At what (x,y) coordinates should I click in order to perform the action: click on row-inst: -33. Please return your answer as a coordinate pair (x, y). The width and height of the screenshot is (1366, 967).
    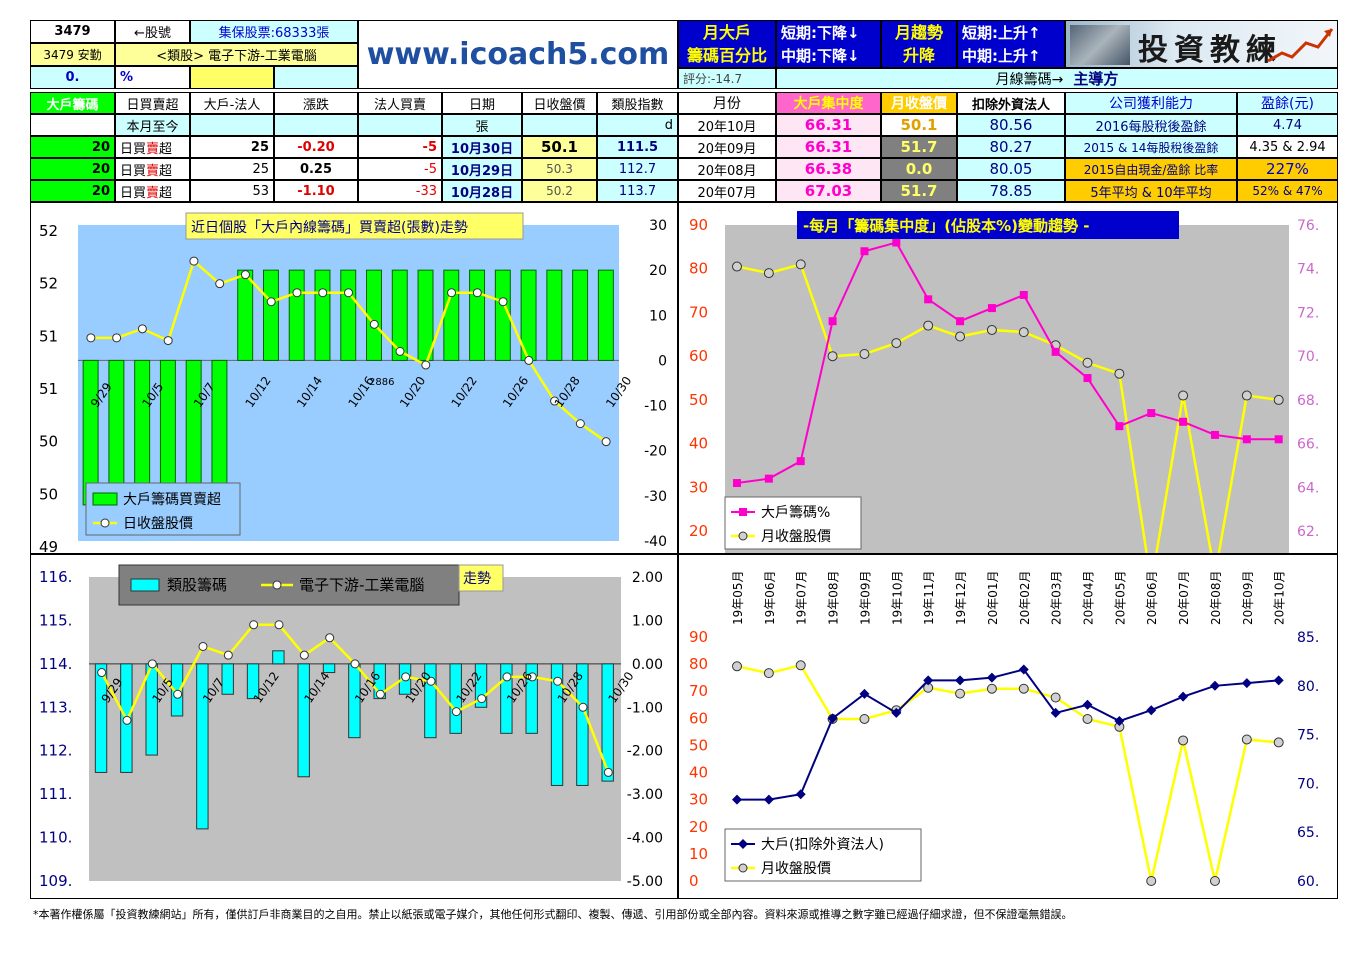
    Looking at the image, I should click on (400, 191).